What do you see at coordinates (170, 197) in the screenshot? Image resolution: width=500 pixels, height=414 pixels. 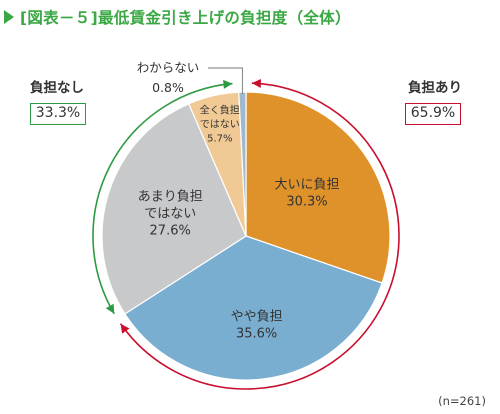 I see `slice-label-3-text: あまり負担` at bounding box center [170, 197].